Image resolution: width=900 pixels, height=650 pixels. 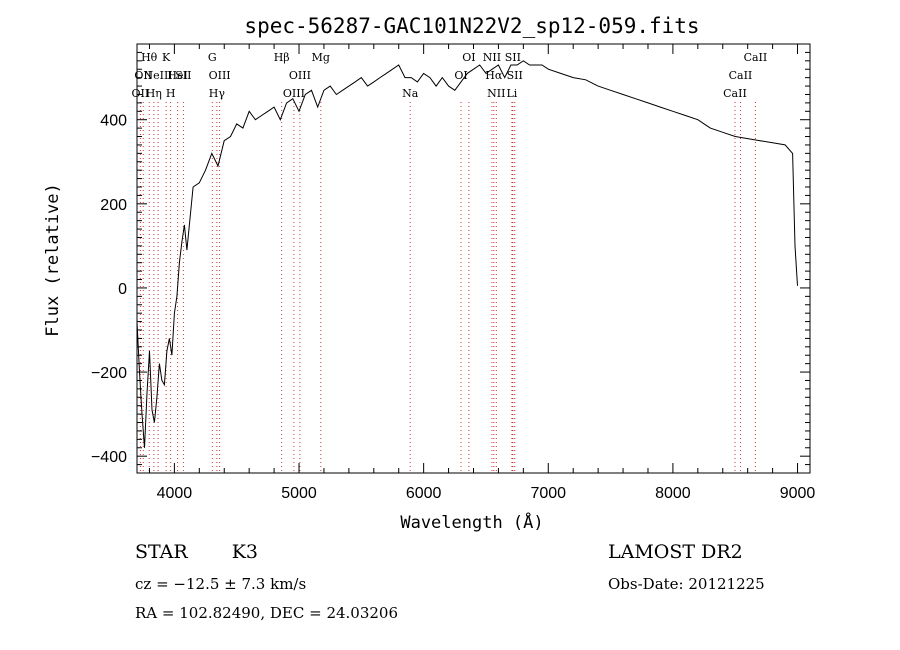 What do you see at coordinates (217, 93) in the screenshot?
I see `line-label-10: Hγ` at bounding box center [217, 93].